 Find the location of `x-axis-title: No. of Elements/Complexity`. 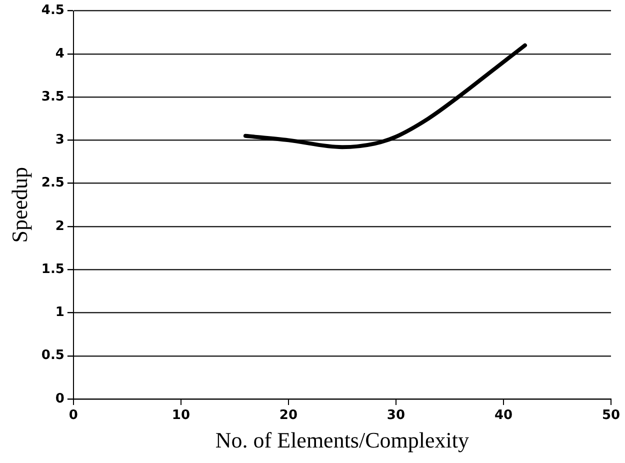

x-axis-title: No. of Elements/Complexity is located at coordinates (342, 440).